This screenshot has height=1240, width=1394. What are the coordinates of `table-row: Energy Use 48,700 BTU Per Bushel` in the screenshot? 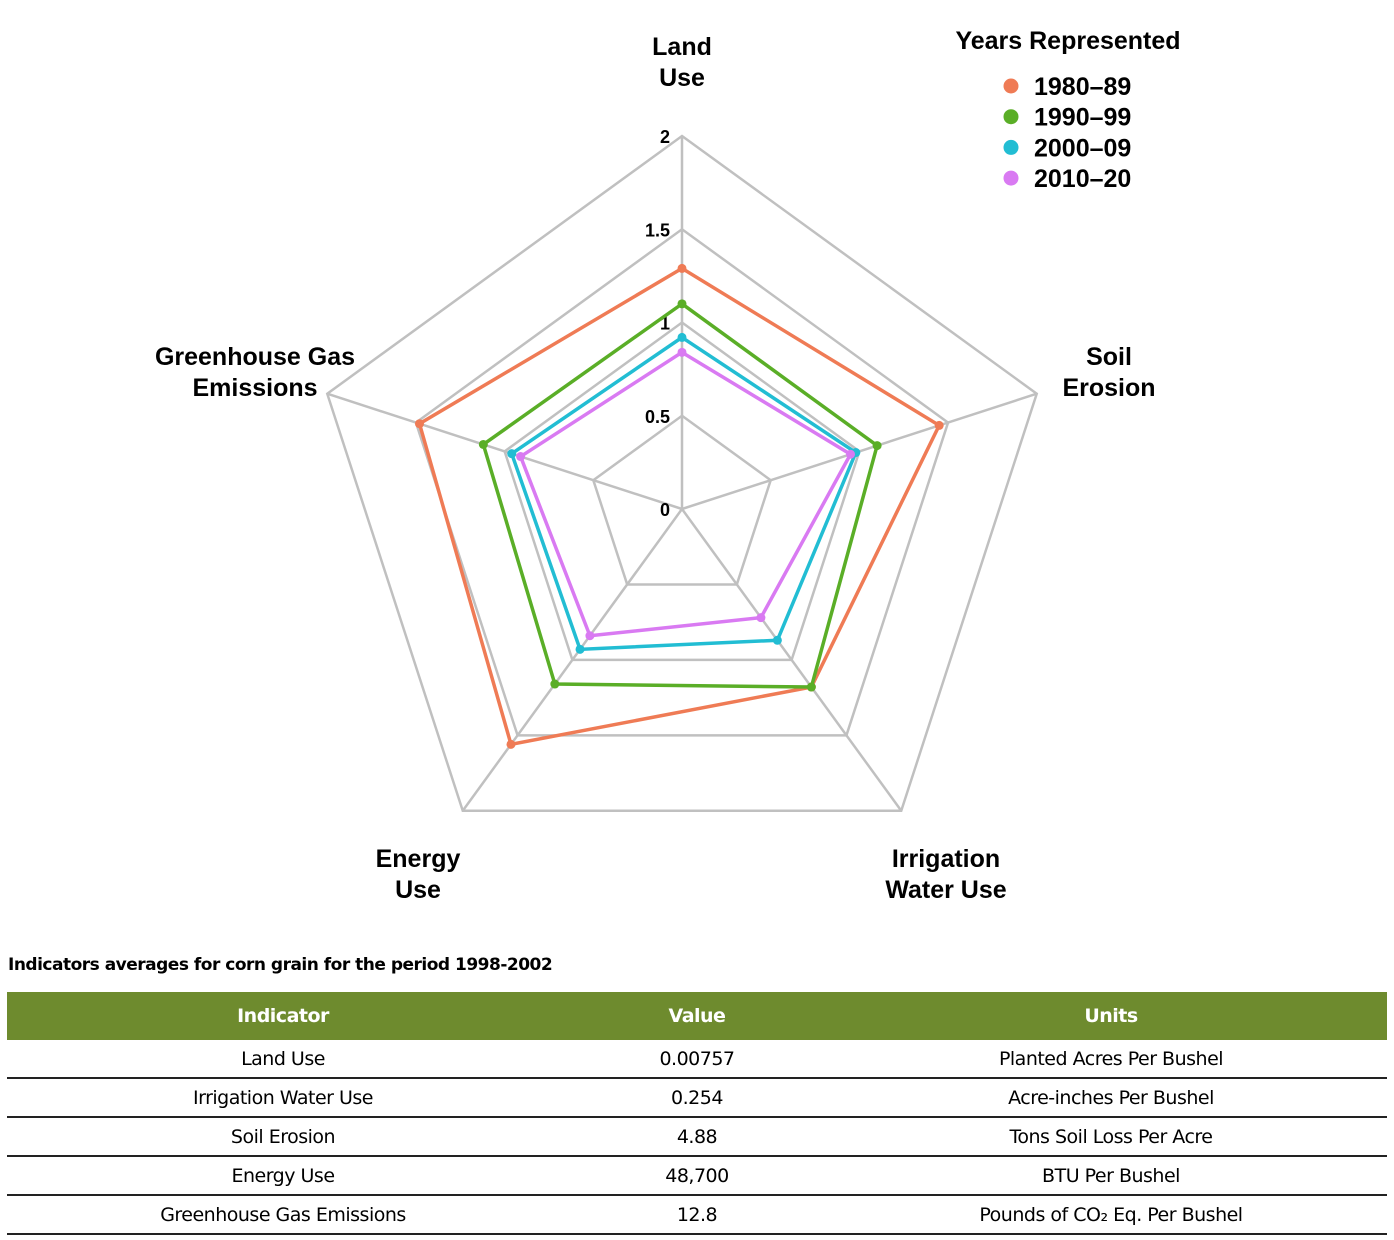 It's located at (697, 1176).